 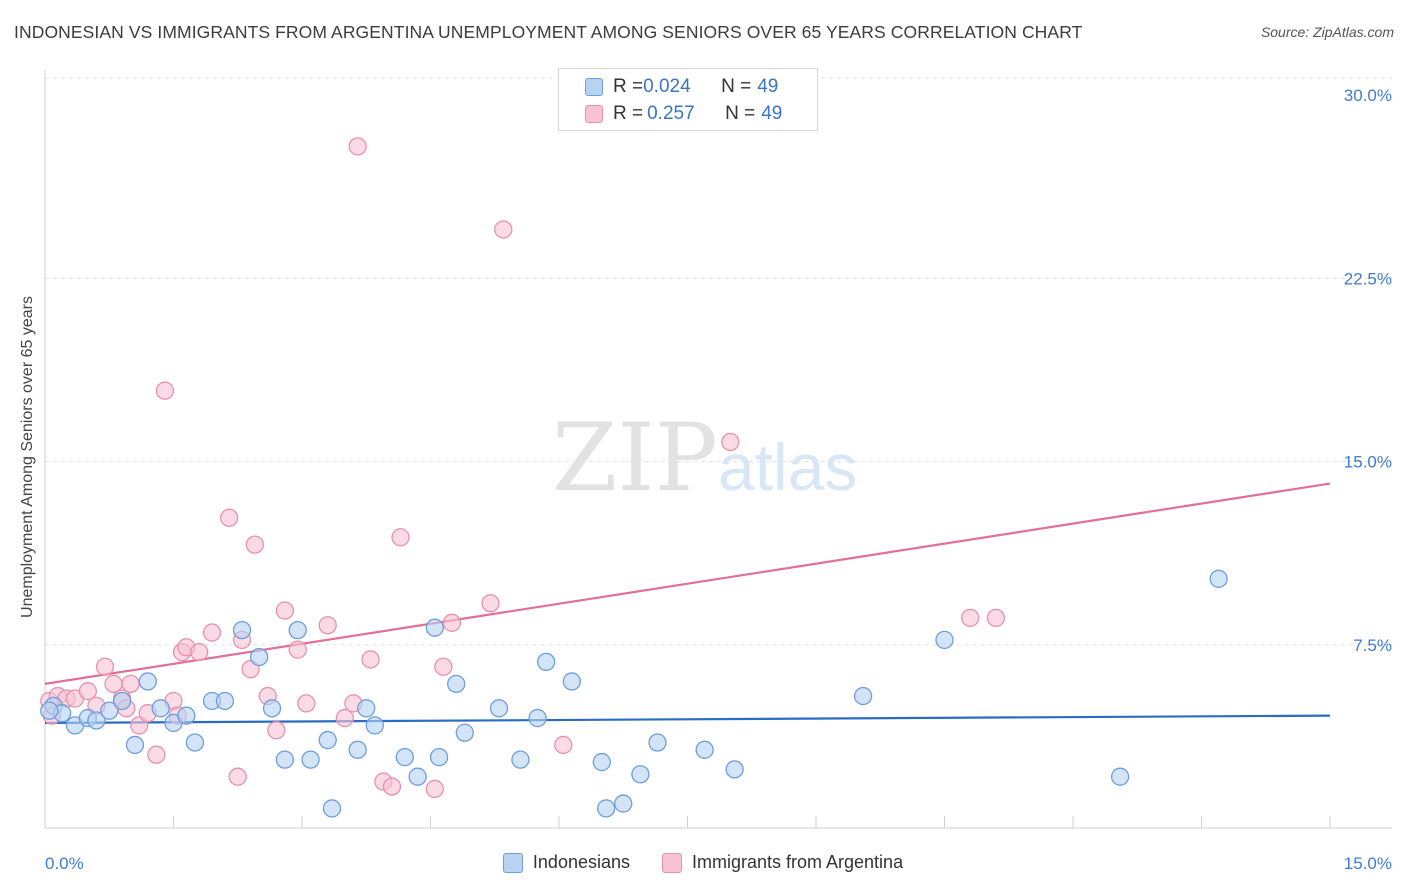 What do you see at coordinates (512, 862) in the screenshot?
I see `series-swatch-indonesians` at bounding box center [512, 862].